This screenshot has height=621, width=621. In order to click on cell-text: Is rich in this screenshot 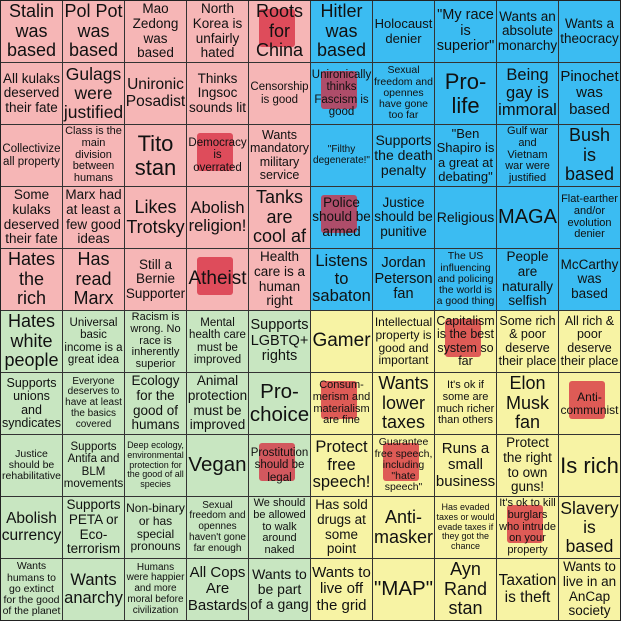, I will do `click(589, 465)`.